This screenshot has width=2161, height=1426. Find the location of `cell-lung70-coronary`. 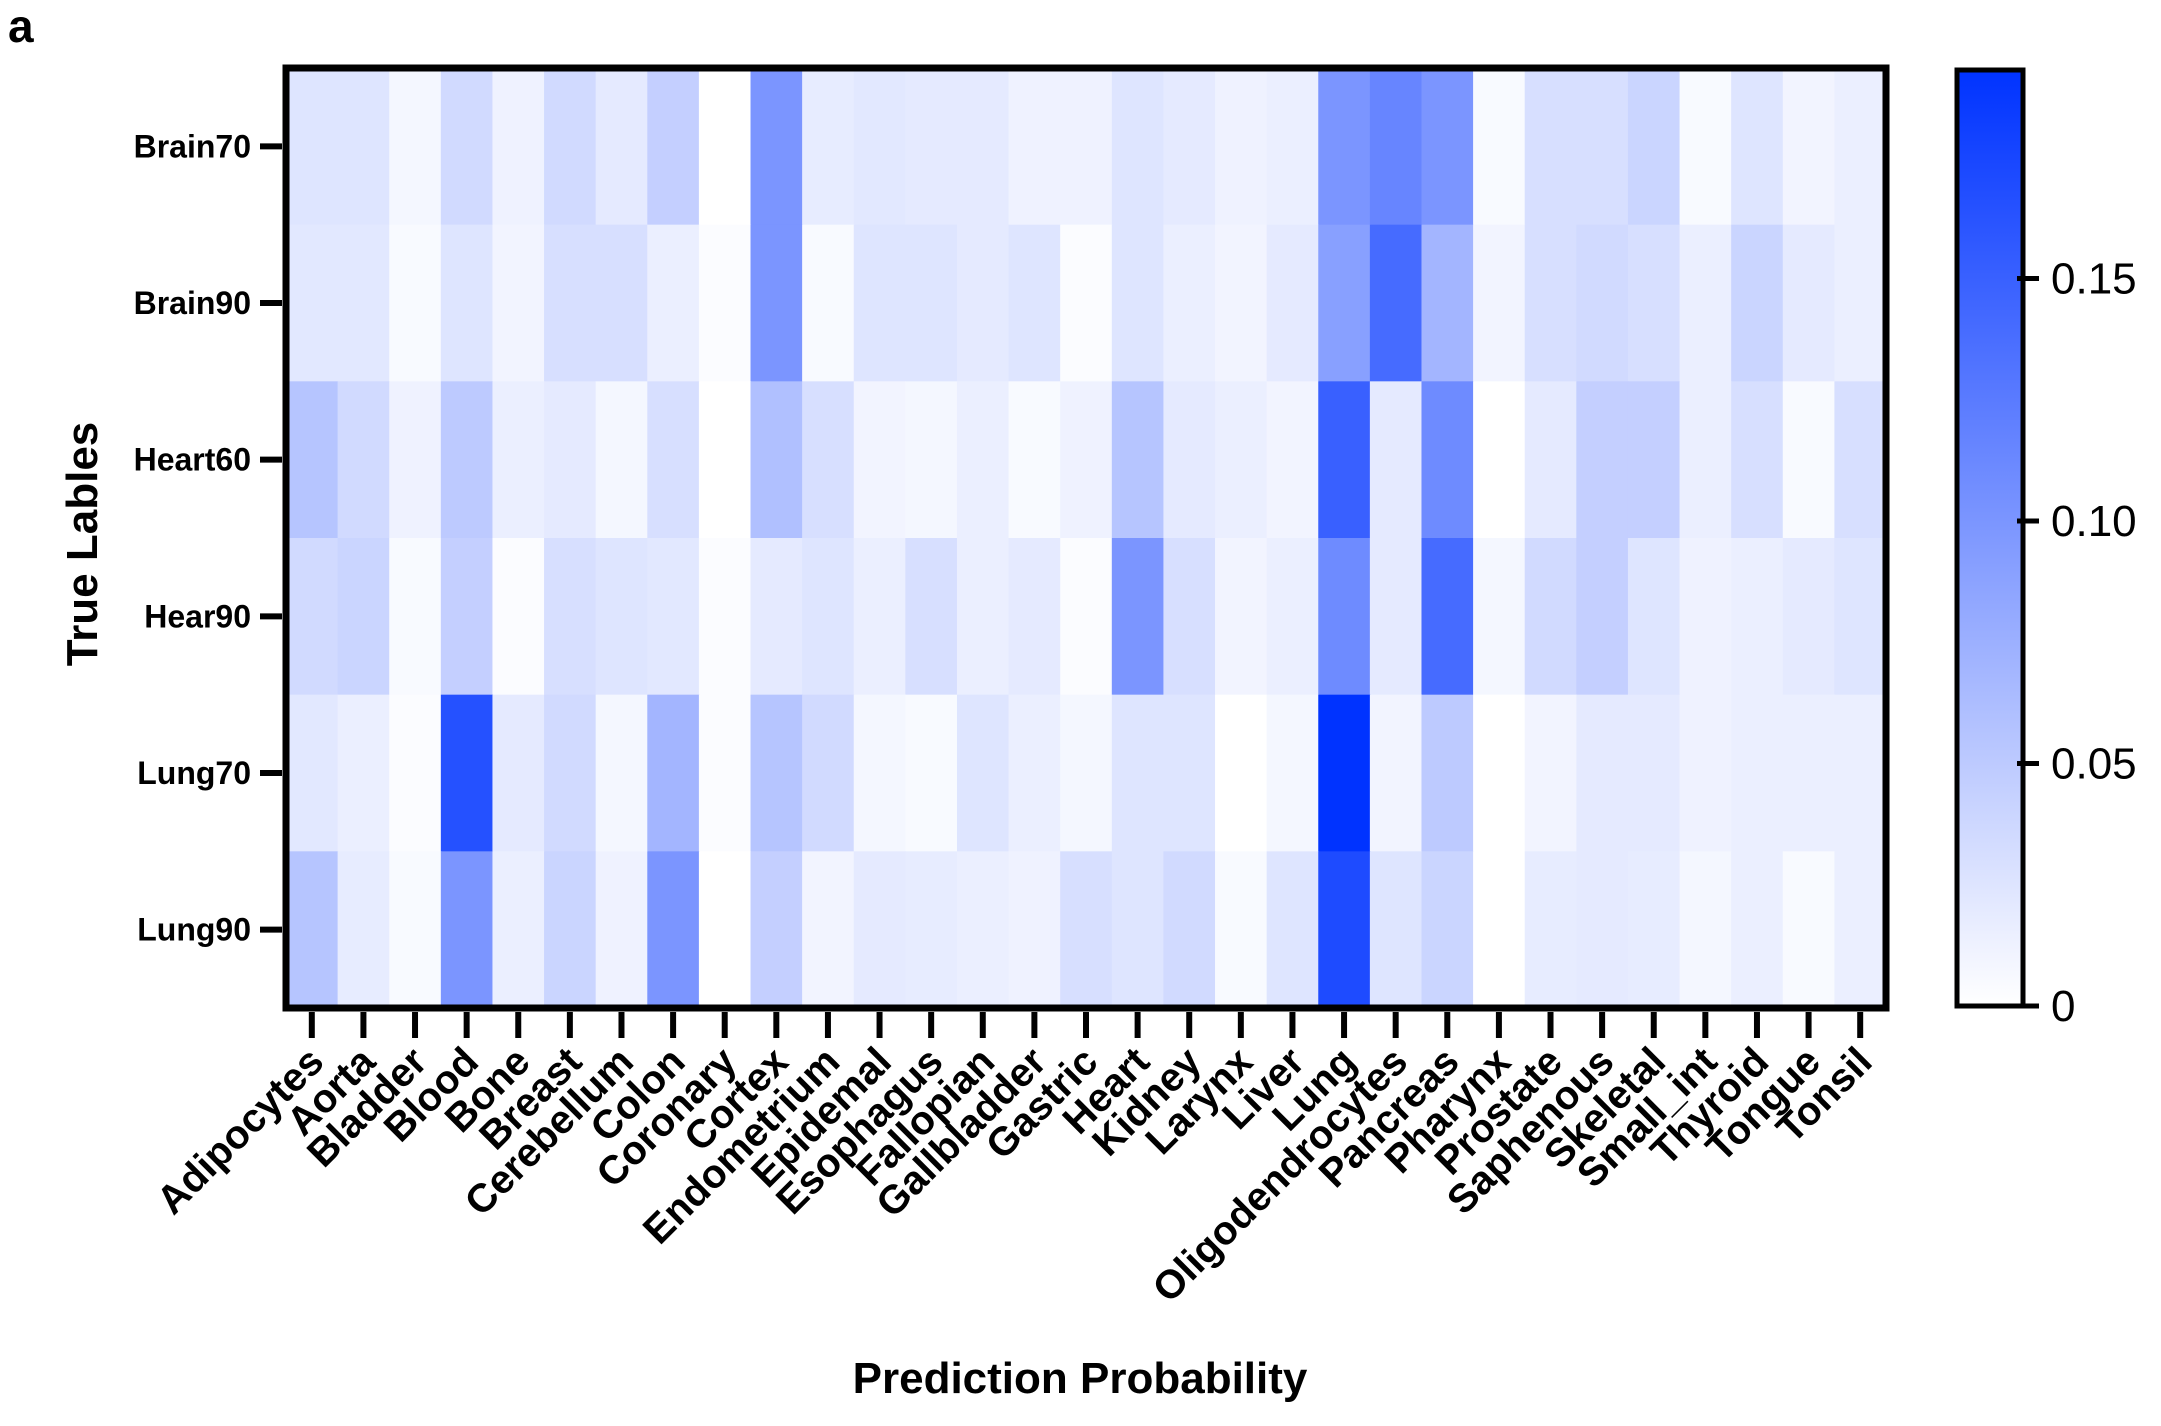

cell-lung70-coronary is located at coordinates (725, 773).